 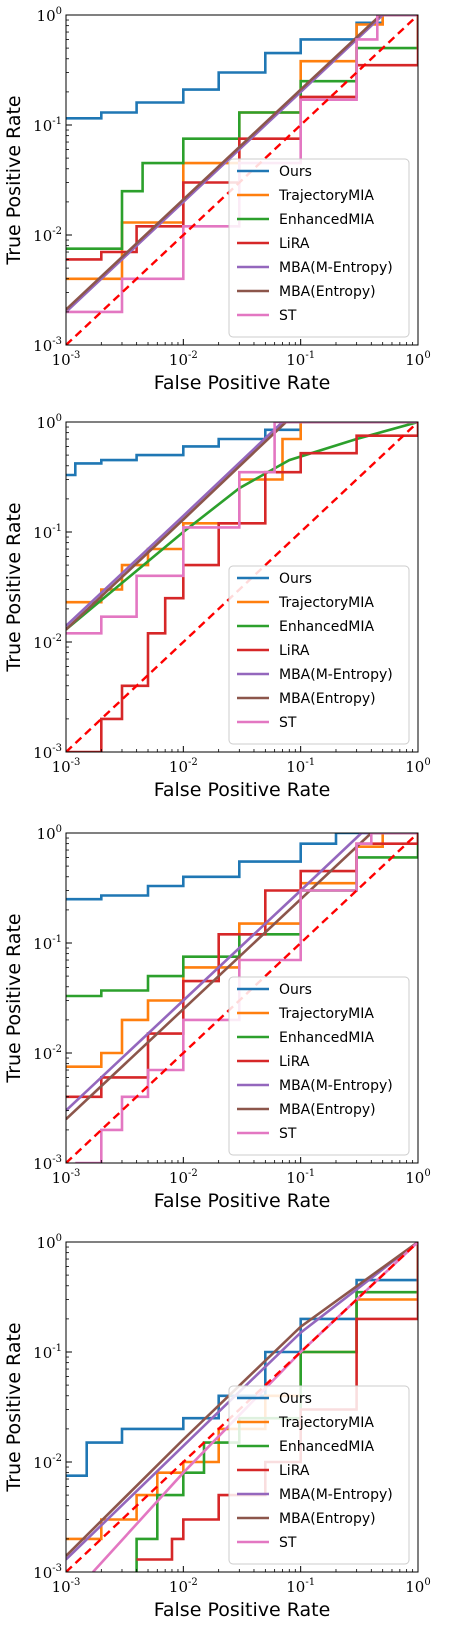 I want to click on series-line-enhancedmia, so click(x=242, y=915).